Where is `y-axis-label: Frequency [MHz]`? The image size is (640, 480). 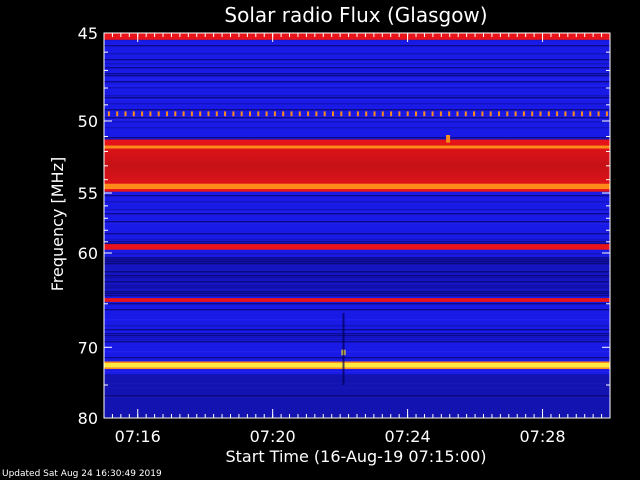 y-axis-label: Frequency [MHz] is located at coordinates (57, 224).